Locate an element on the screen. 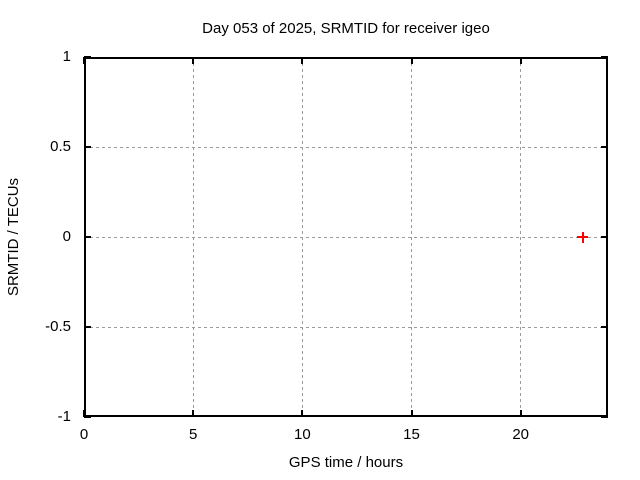  marker-bar-vertical is located at coordinates (582, 237).